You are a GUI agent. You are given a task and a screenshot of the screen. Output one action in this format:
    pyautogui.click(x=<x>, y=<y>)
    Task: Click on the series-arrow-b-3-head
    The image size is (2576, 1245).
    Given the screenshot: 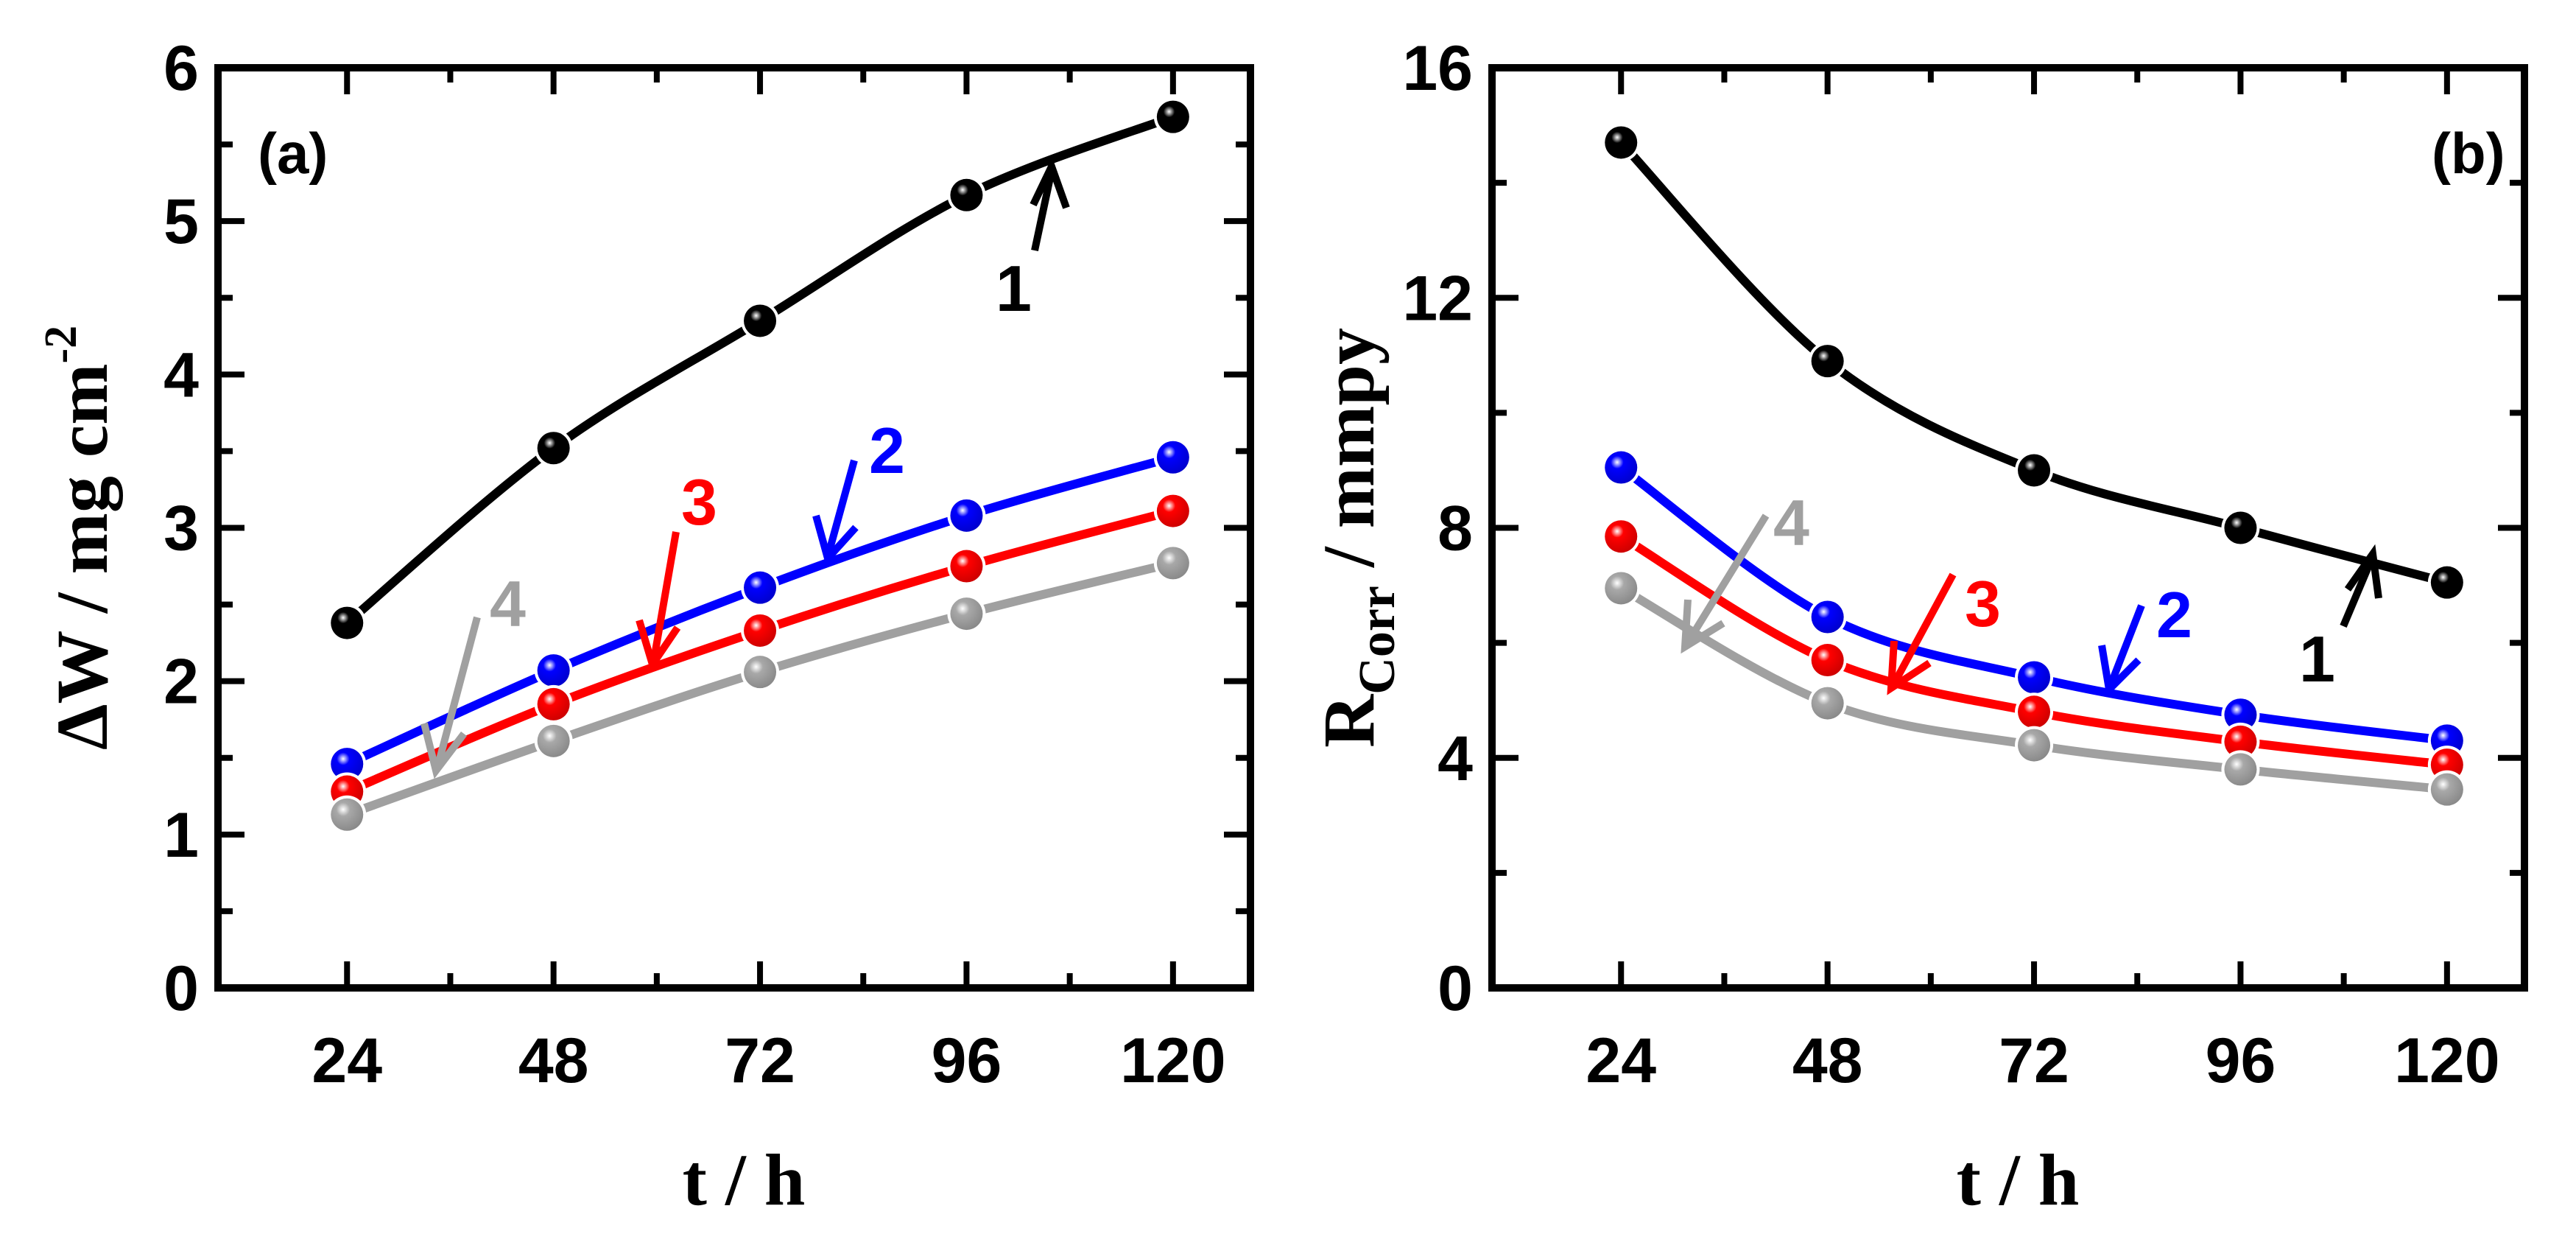 What is the action you would take?
    pyautogui.click(x=1909, y=667)
    